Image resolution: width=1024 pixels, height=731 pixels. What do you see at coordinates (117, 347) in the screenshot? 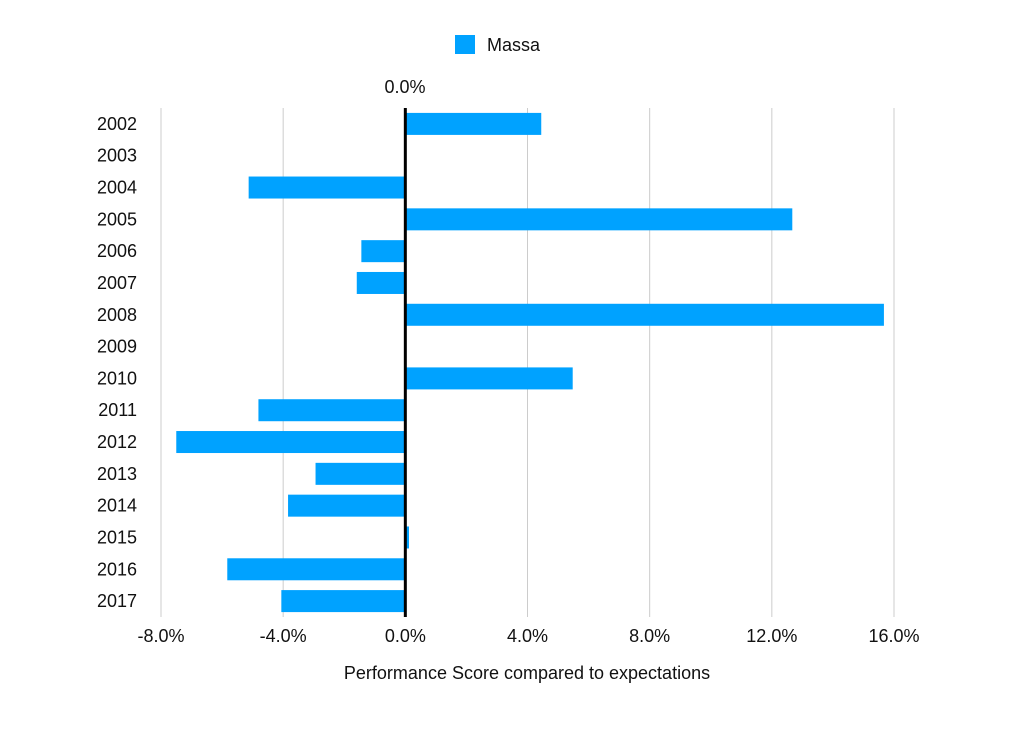
I see `category-label: 2009` at bounding box center [117, 347].